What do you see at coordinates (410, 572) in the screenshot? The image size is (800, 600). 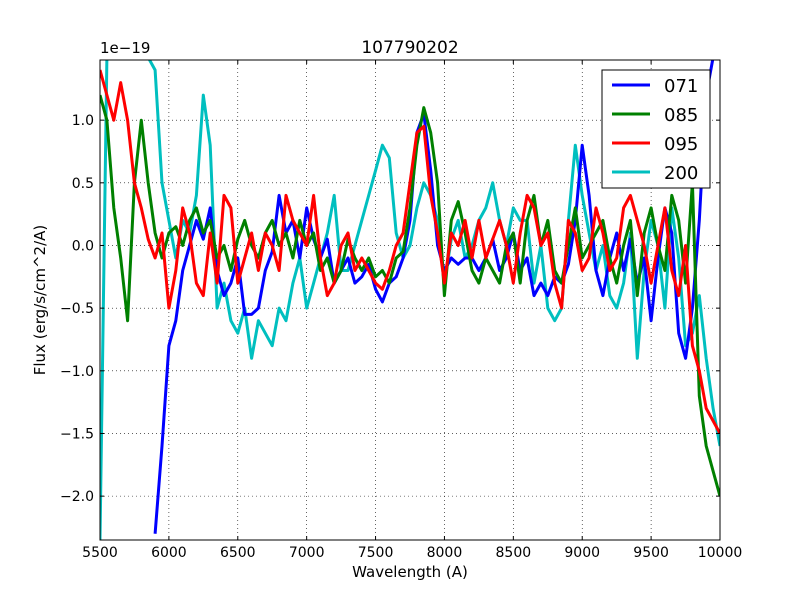 I see `x-axis-label: Wavelength (A)` at bounding box center [410, 572].